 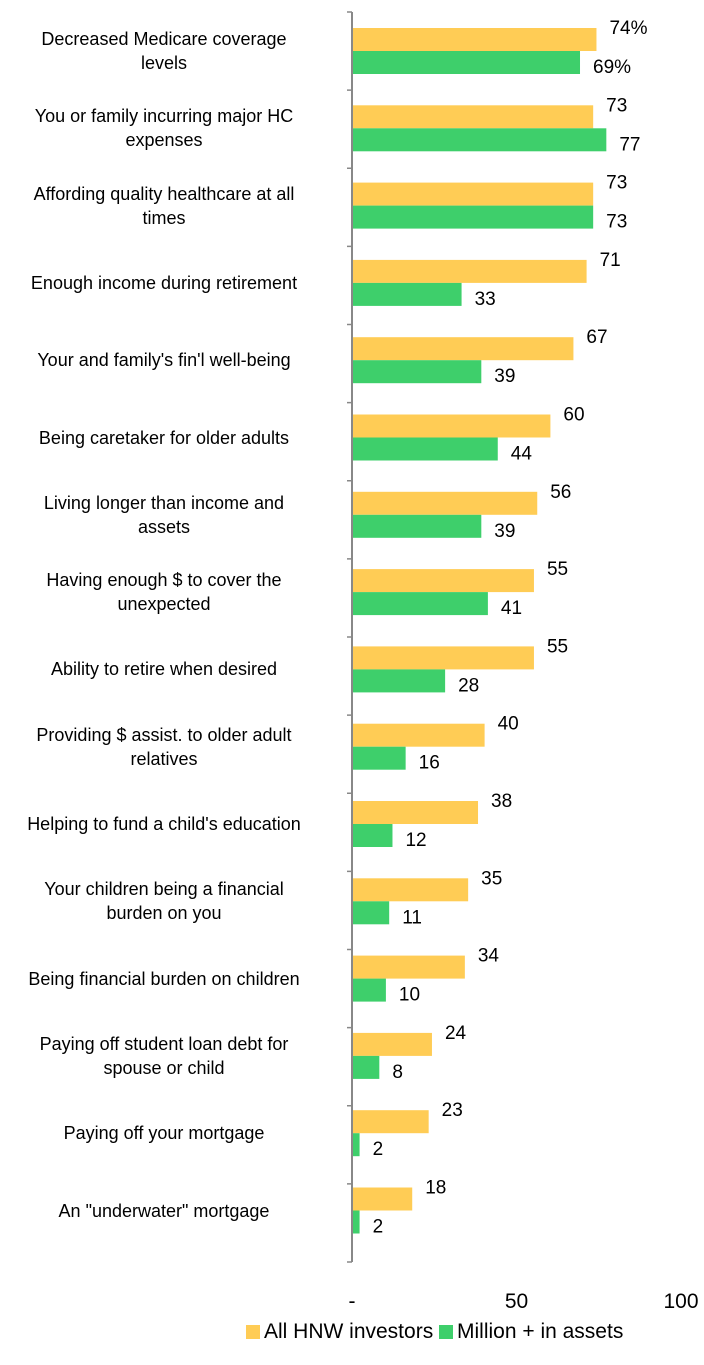 What do you see at coordinates (164, 669) in the screenshot?
I see `category-label-line: Ability to retire when desired` at bounding box center [164, 669].